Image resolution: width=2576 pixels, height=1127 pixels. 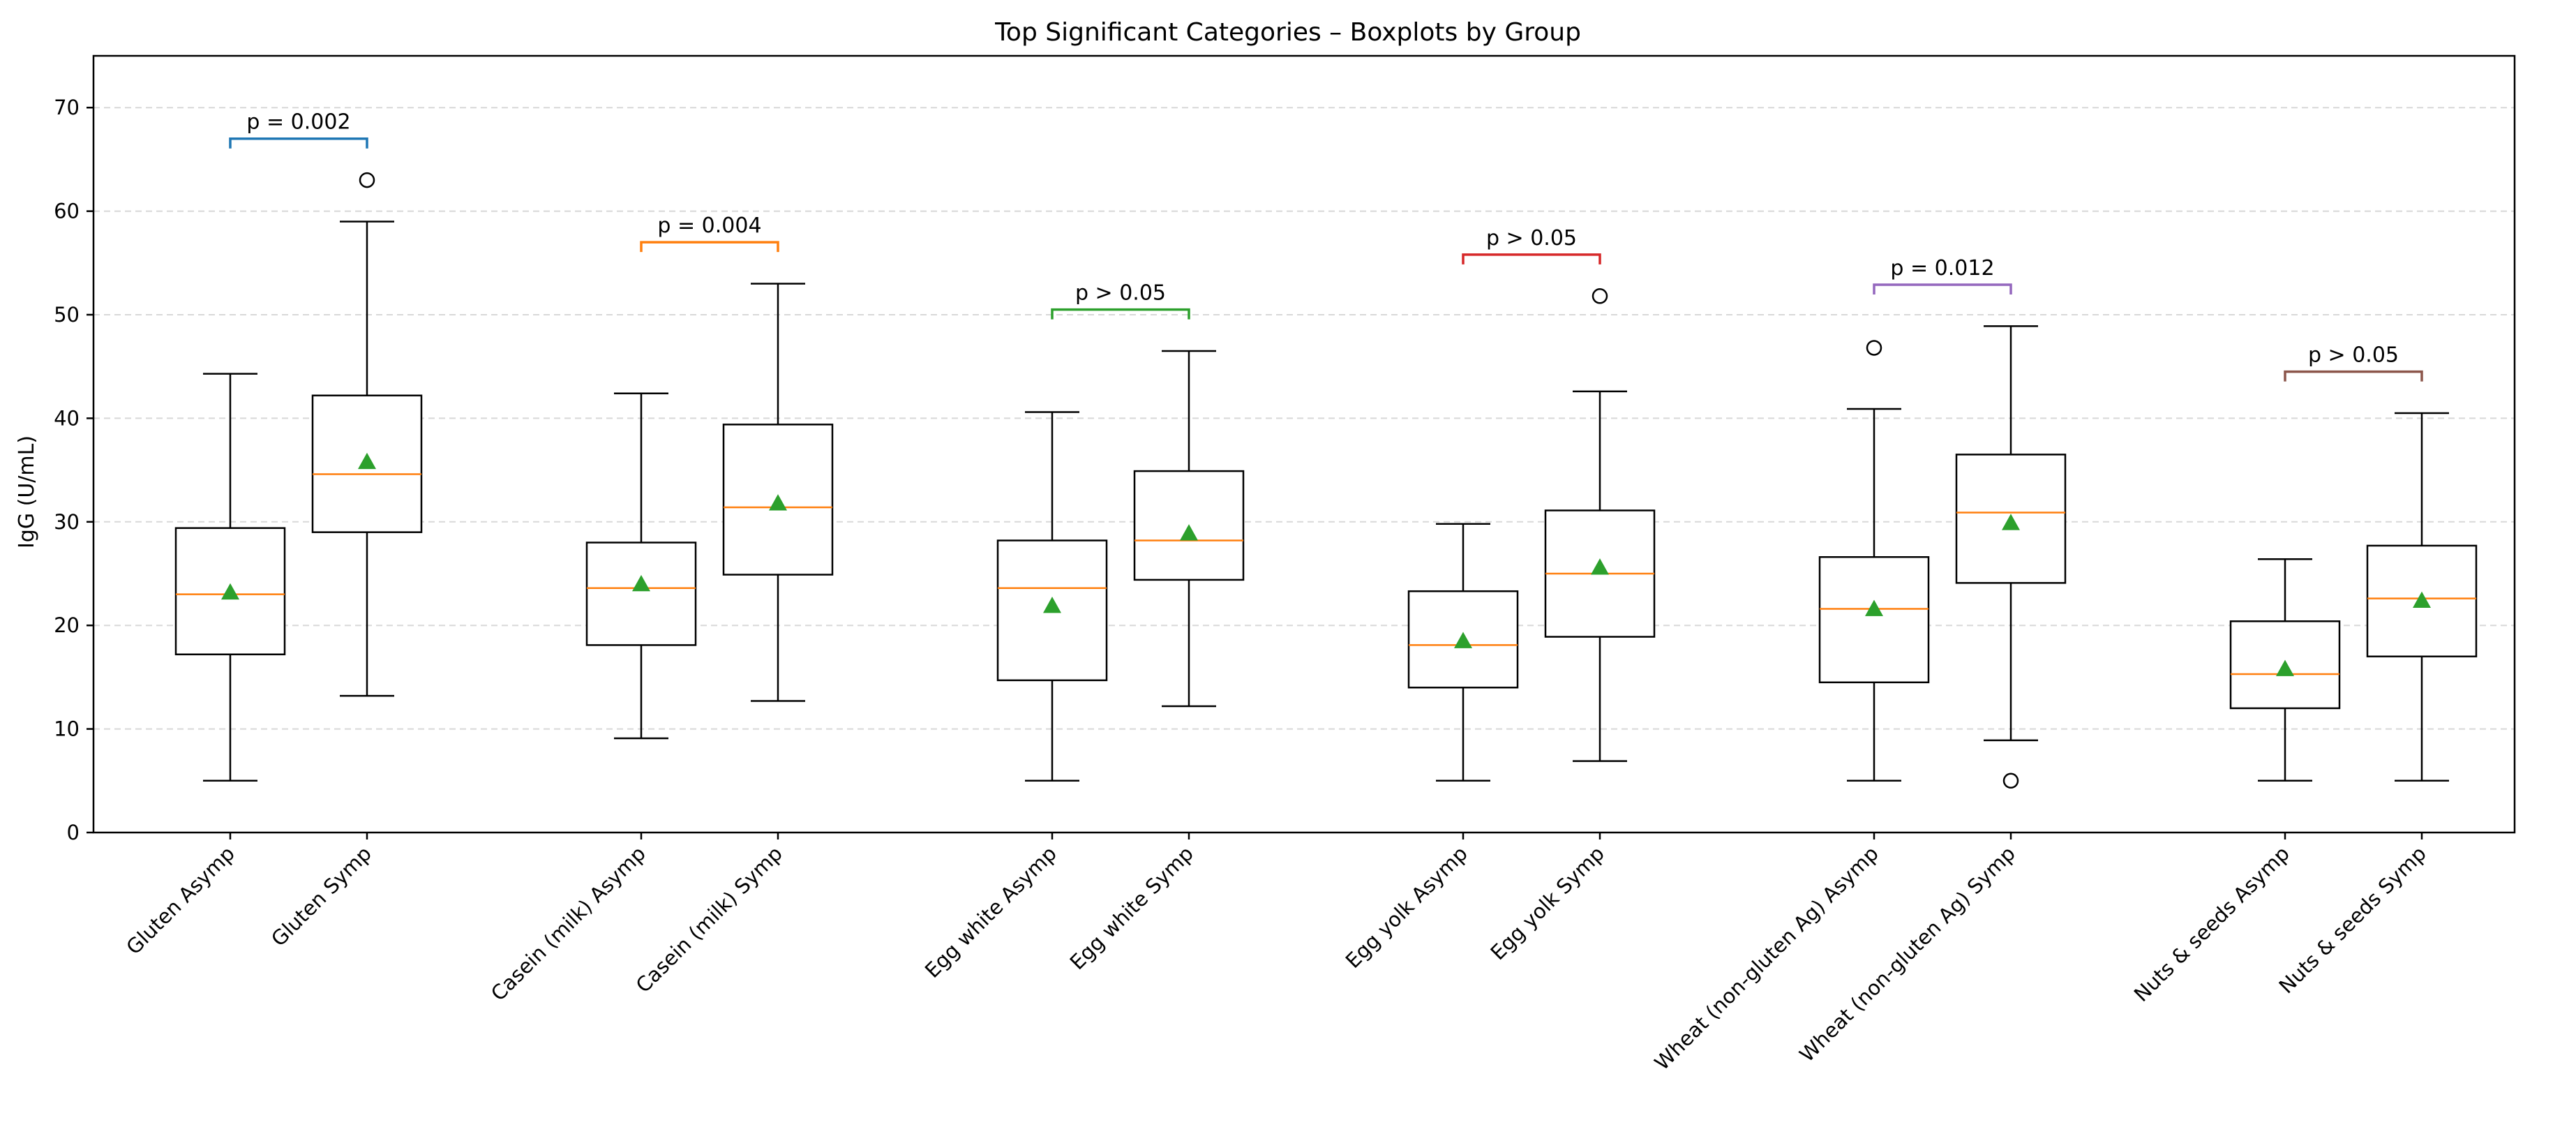 What do you see at coordinates (73, 470) in the screenshot?
I see `y-axis: 0 10 20 30 40 50 60 70` at bounding box center [73, 470].